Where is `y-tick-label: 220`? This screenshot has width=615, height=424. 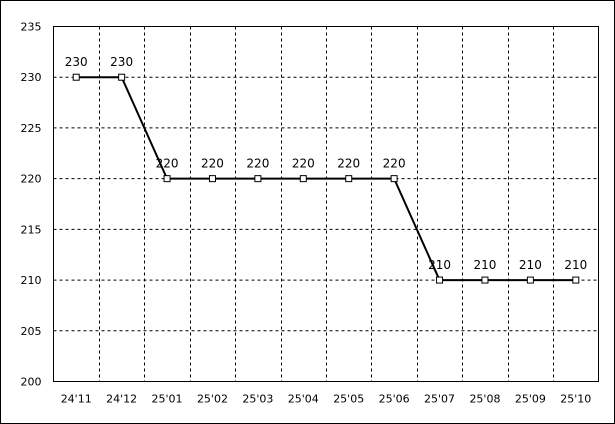
y-tick-label: 220 is located at coordinates (31, 179).